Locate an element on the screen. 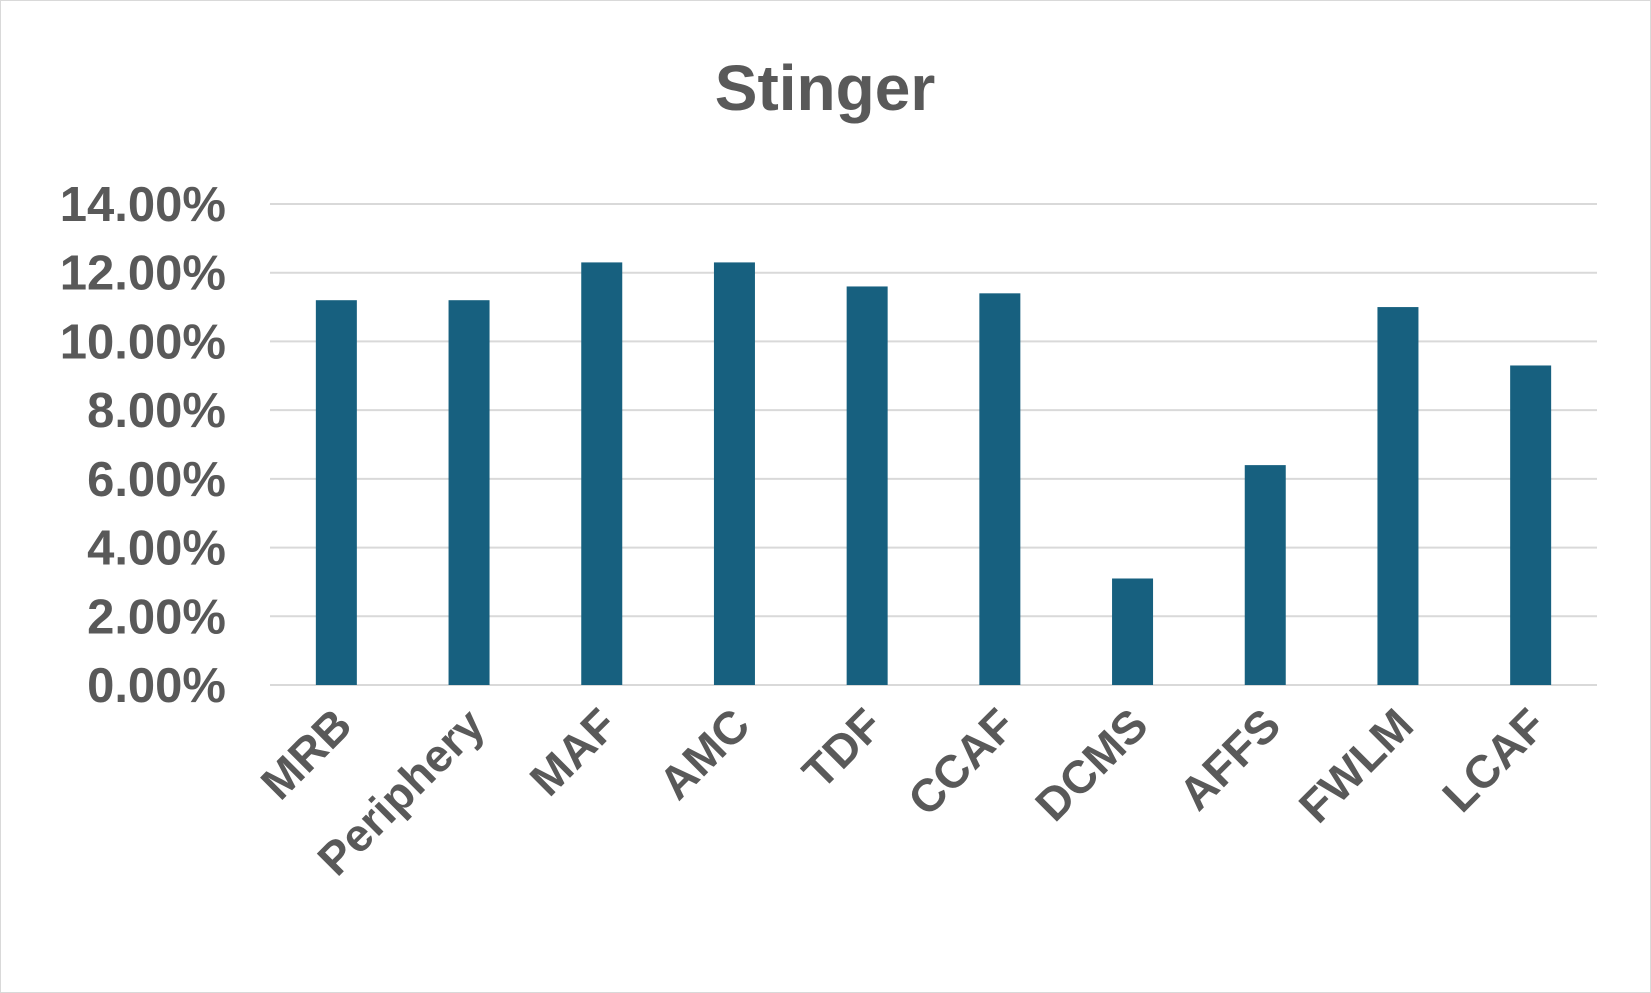 Image resolution: width=1651 pixels, height=993 pixels. y-tick-label: 4.00% is located at coordinates (156, 549).